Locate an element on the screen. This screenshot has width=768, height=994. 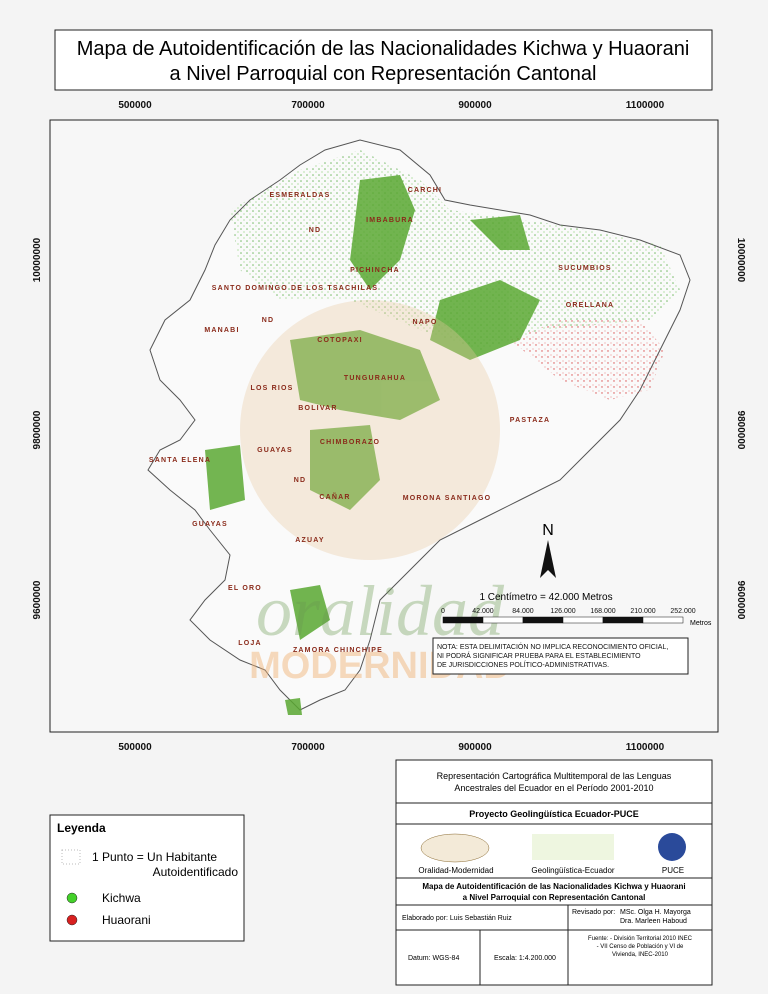
logo-caption: PUCE is located at coordinates (673, 870).